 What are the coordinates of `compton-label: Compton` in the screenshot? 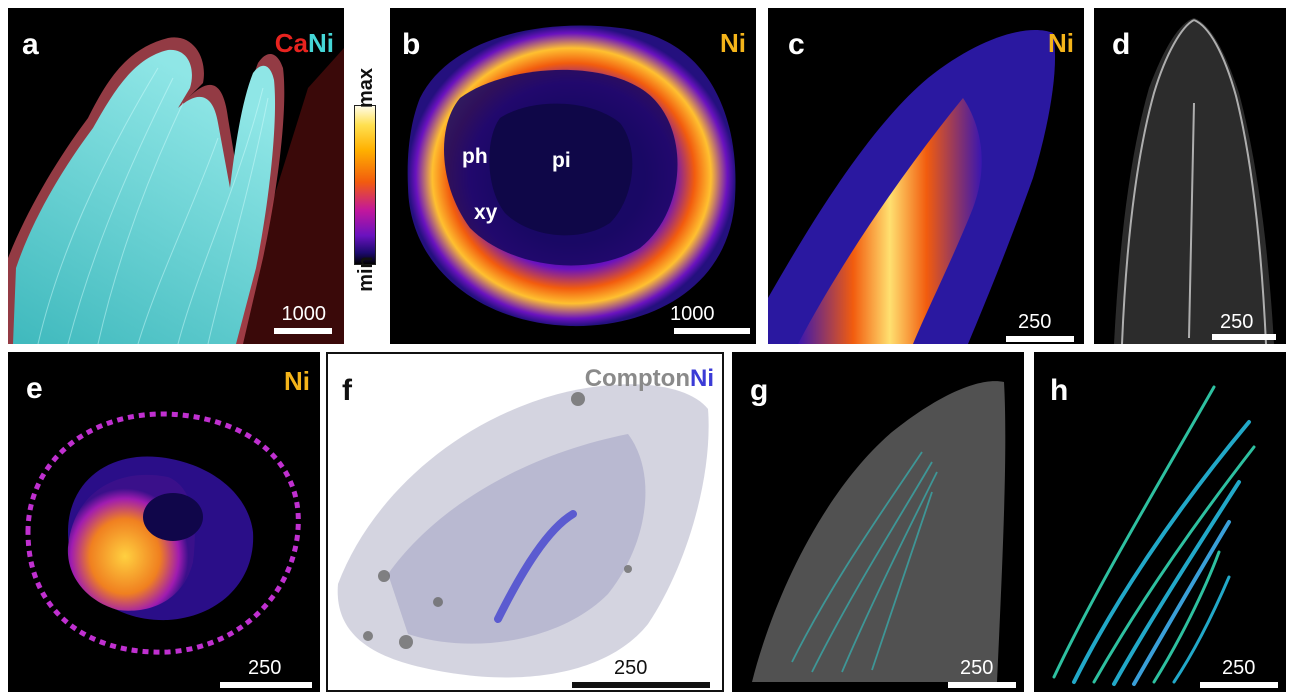 It's located at (637, 378).